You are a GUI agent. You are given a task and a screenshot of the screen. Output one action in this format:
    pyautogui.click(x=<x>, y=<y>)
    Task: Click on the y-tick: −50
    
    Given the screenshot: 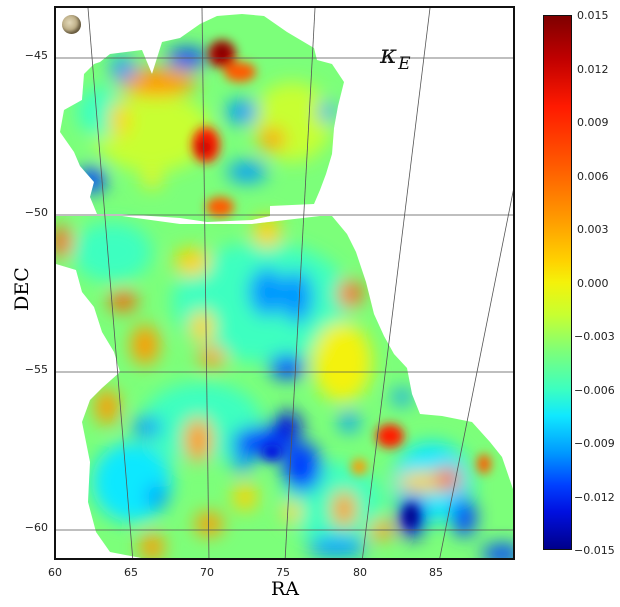 What is the action you would take?
    pyautogui.click(x=36, y=212)
    